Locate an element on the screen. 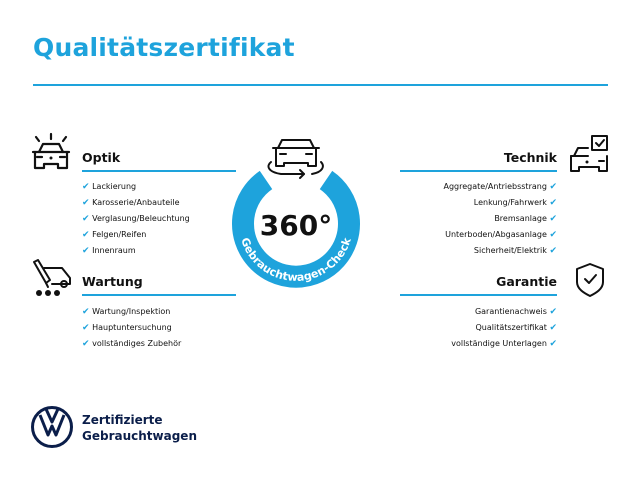 This screenshot has height=480, width=640. list-item: vollständige Unterlagen ✔ is located at coordinates (504, 344).